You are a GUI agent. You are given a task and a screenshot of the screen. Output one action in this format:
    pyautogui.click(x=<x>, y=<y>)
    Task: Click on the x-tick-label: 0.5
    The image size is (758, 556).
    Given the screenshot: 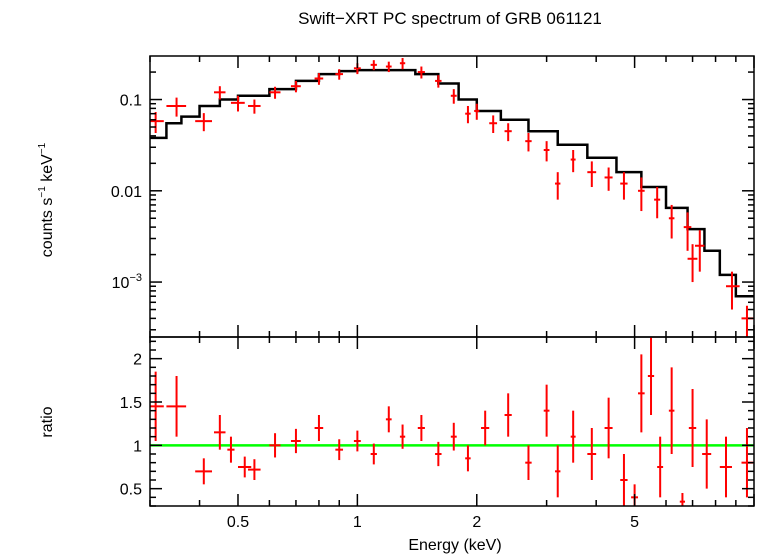 What is the action you would take?
    pyautogui.click(x=238, y=522)
    